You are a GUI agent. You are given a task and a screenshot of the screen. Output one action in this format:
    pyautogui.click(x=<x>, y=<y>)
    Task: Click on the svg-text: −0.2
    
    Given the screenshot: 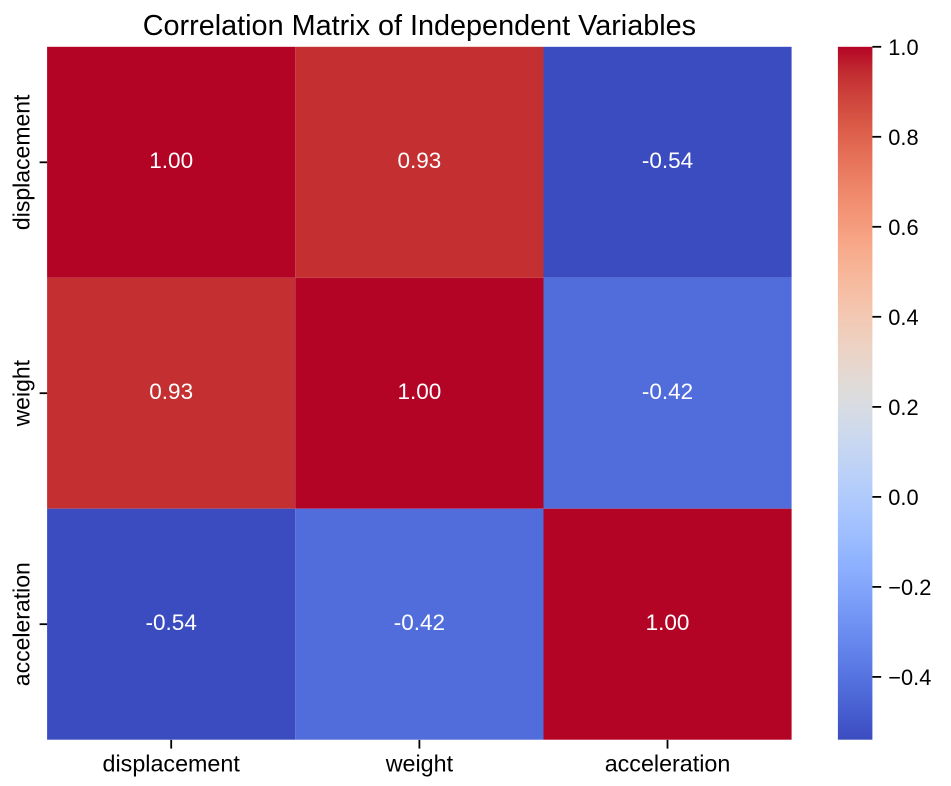 What is the action you would take?
    pyautogui.click(x=909, y=587)
    